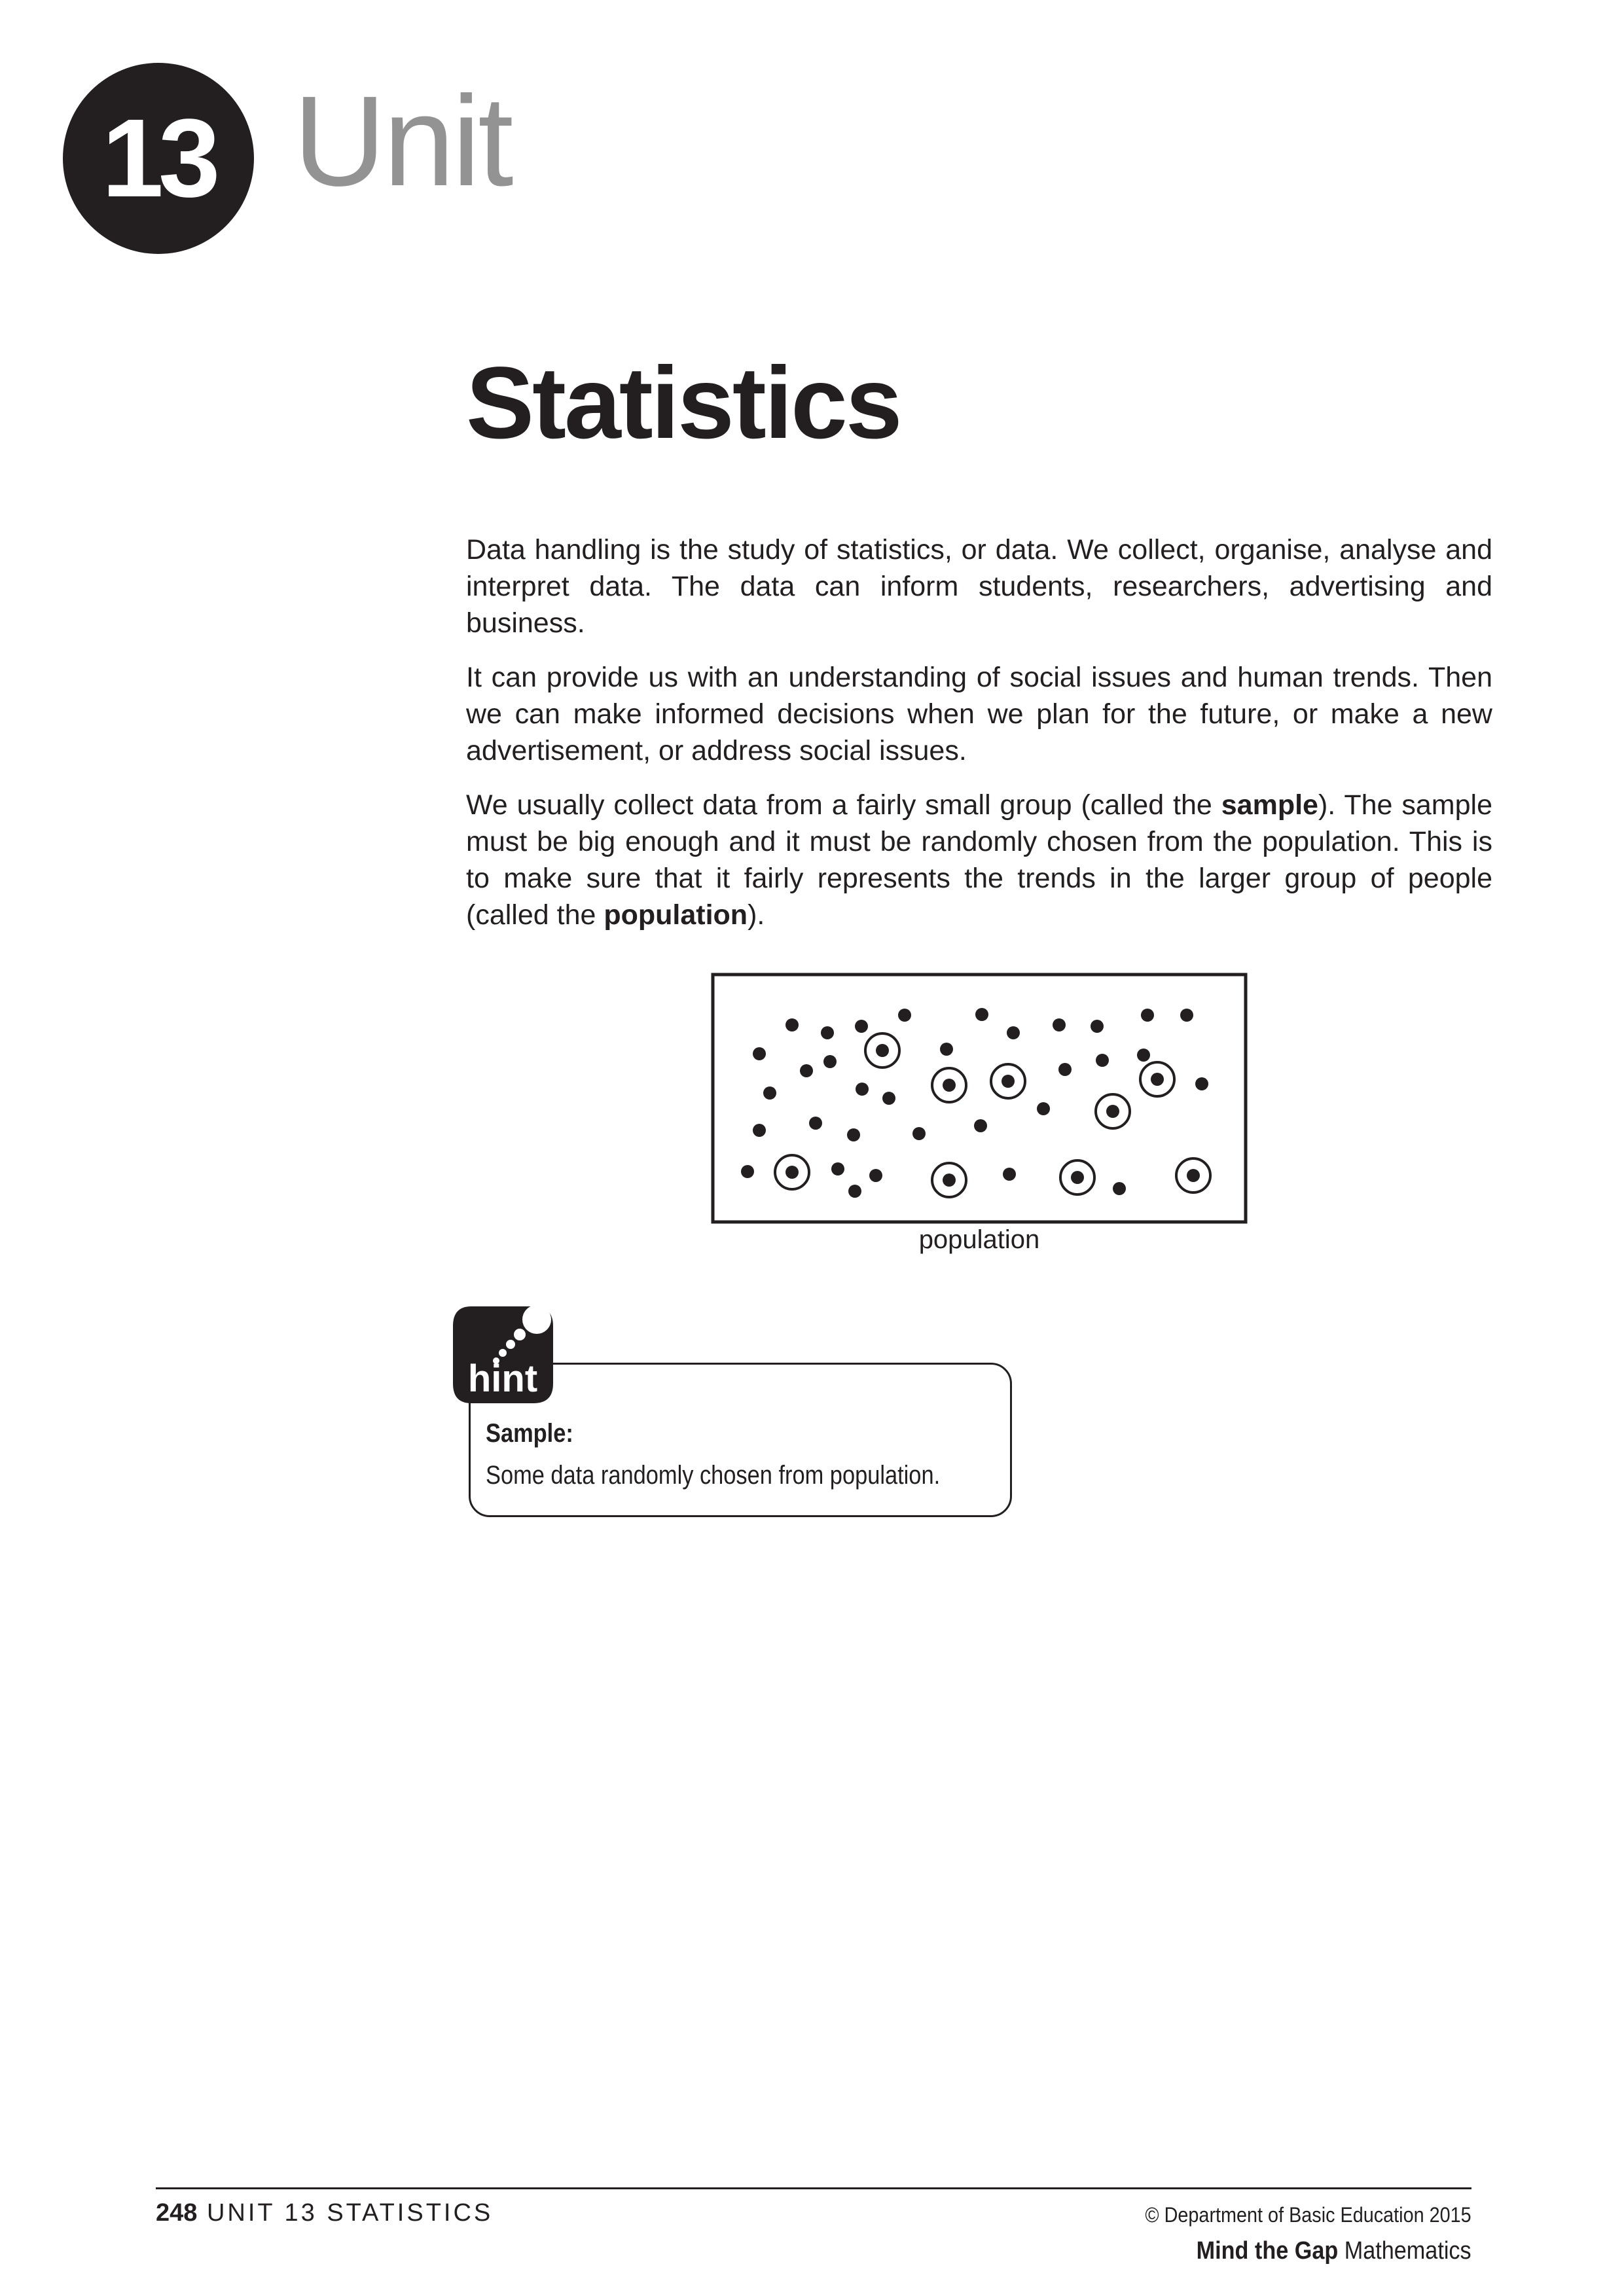  I want to click on footer-divider, so click(813, 2188).